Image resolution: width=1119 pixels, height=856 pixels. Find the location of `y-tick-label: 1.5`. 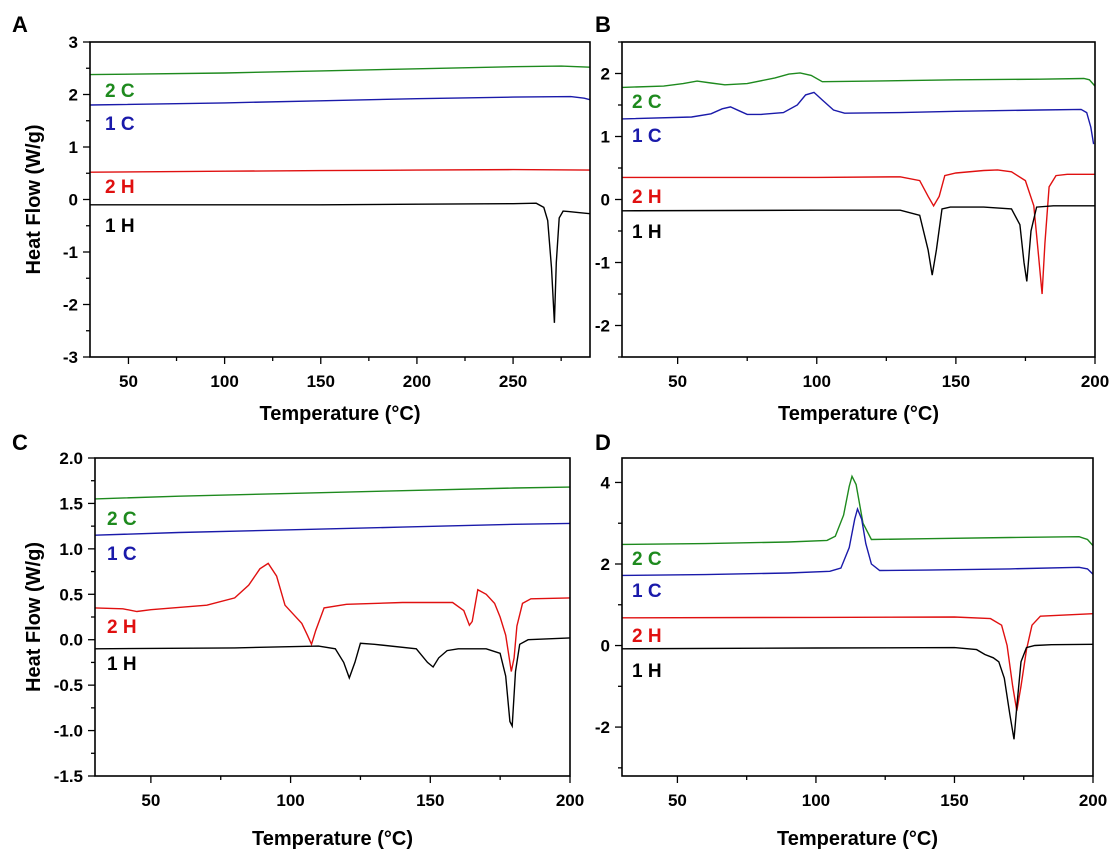

y-tick-label: 1.5 is located at coordinates (71, 503).